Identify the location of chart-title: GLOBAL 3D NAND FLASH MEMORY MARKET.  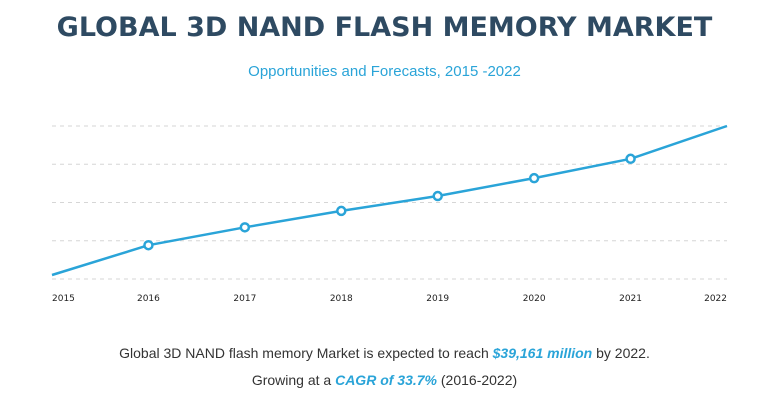
(384, 27).